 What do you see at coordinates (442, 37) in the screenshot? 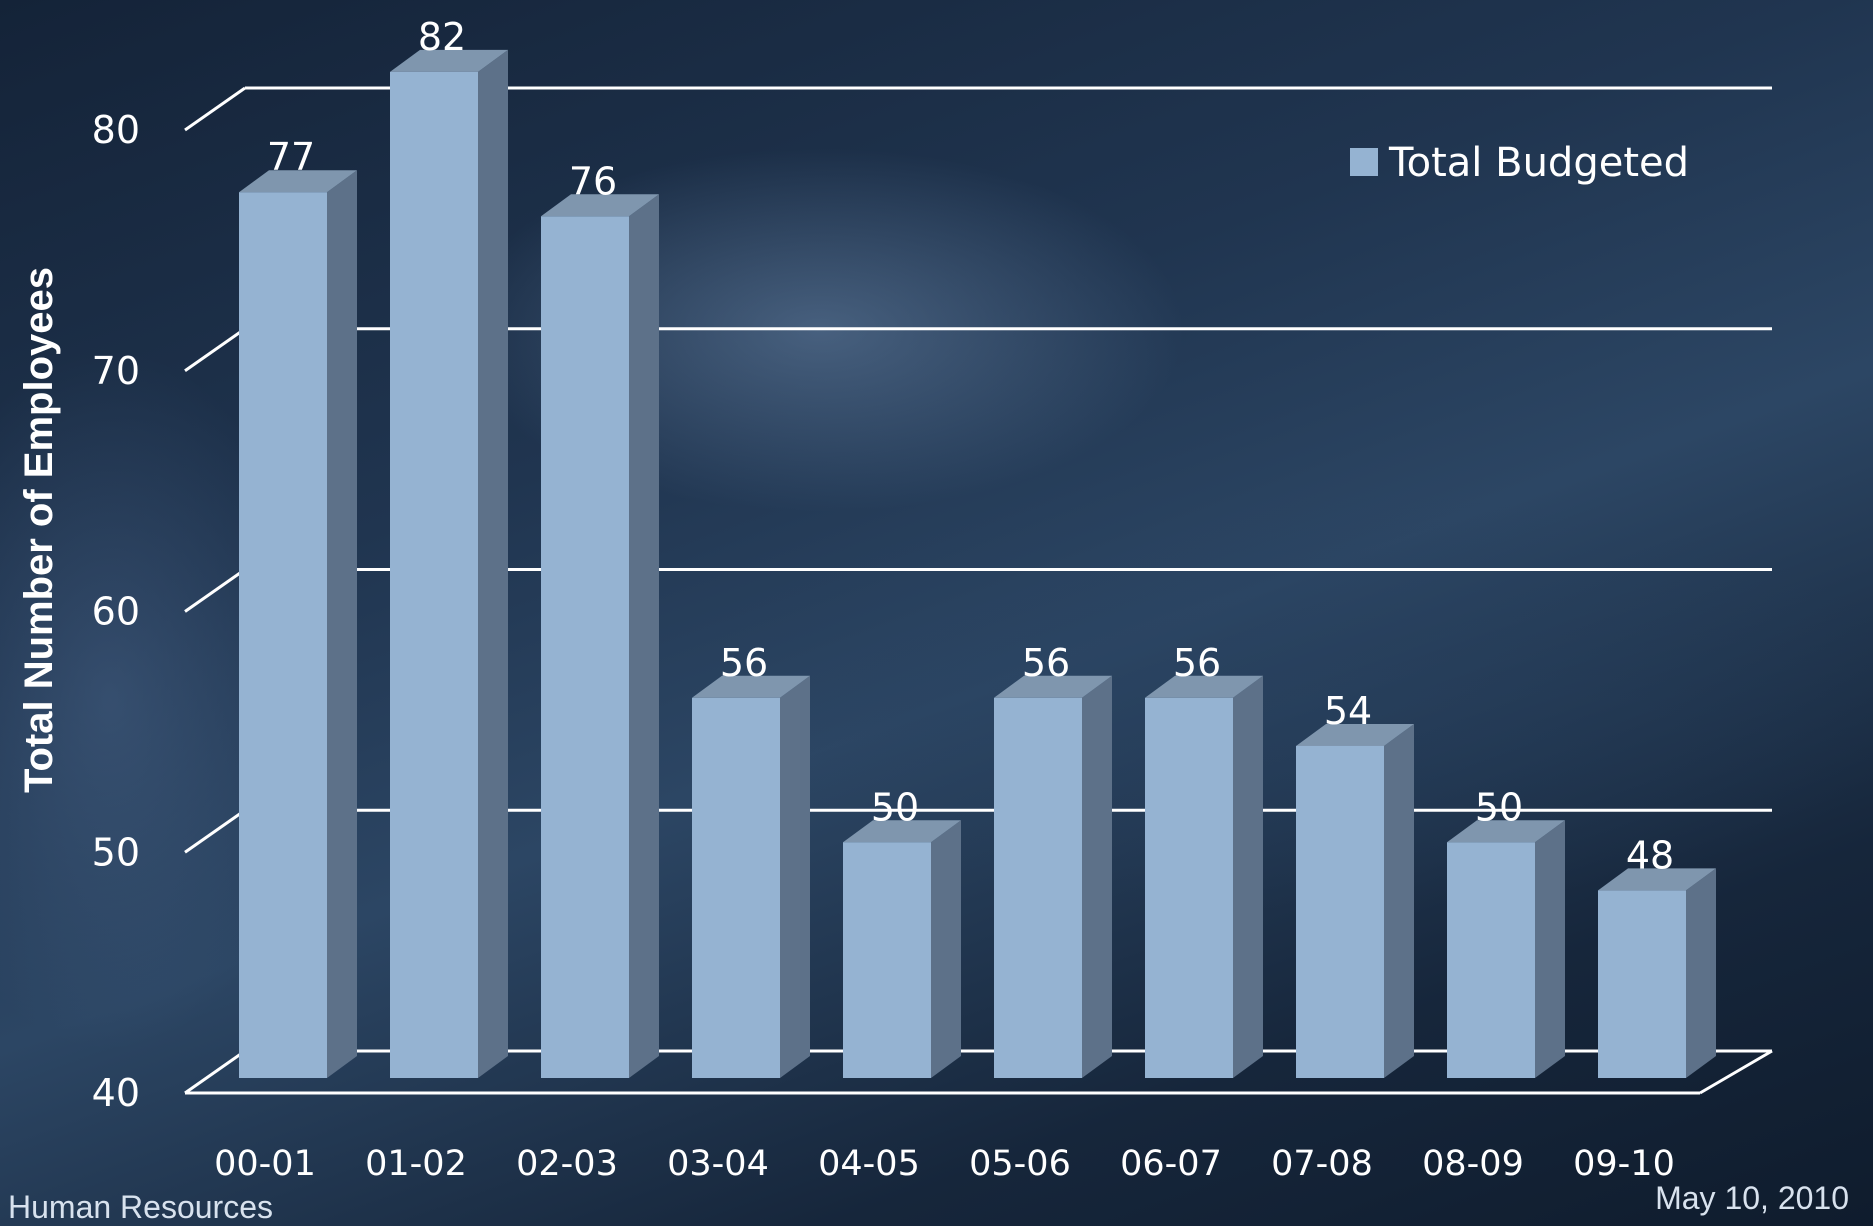
I see `data-label: 82` at bounding box center [442, 37].